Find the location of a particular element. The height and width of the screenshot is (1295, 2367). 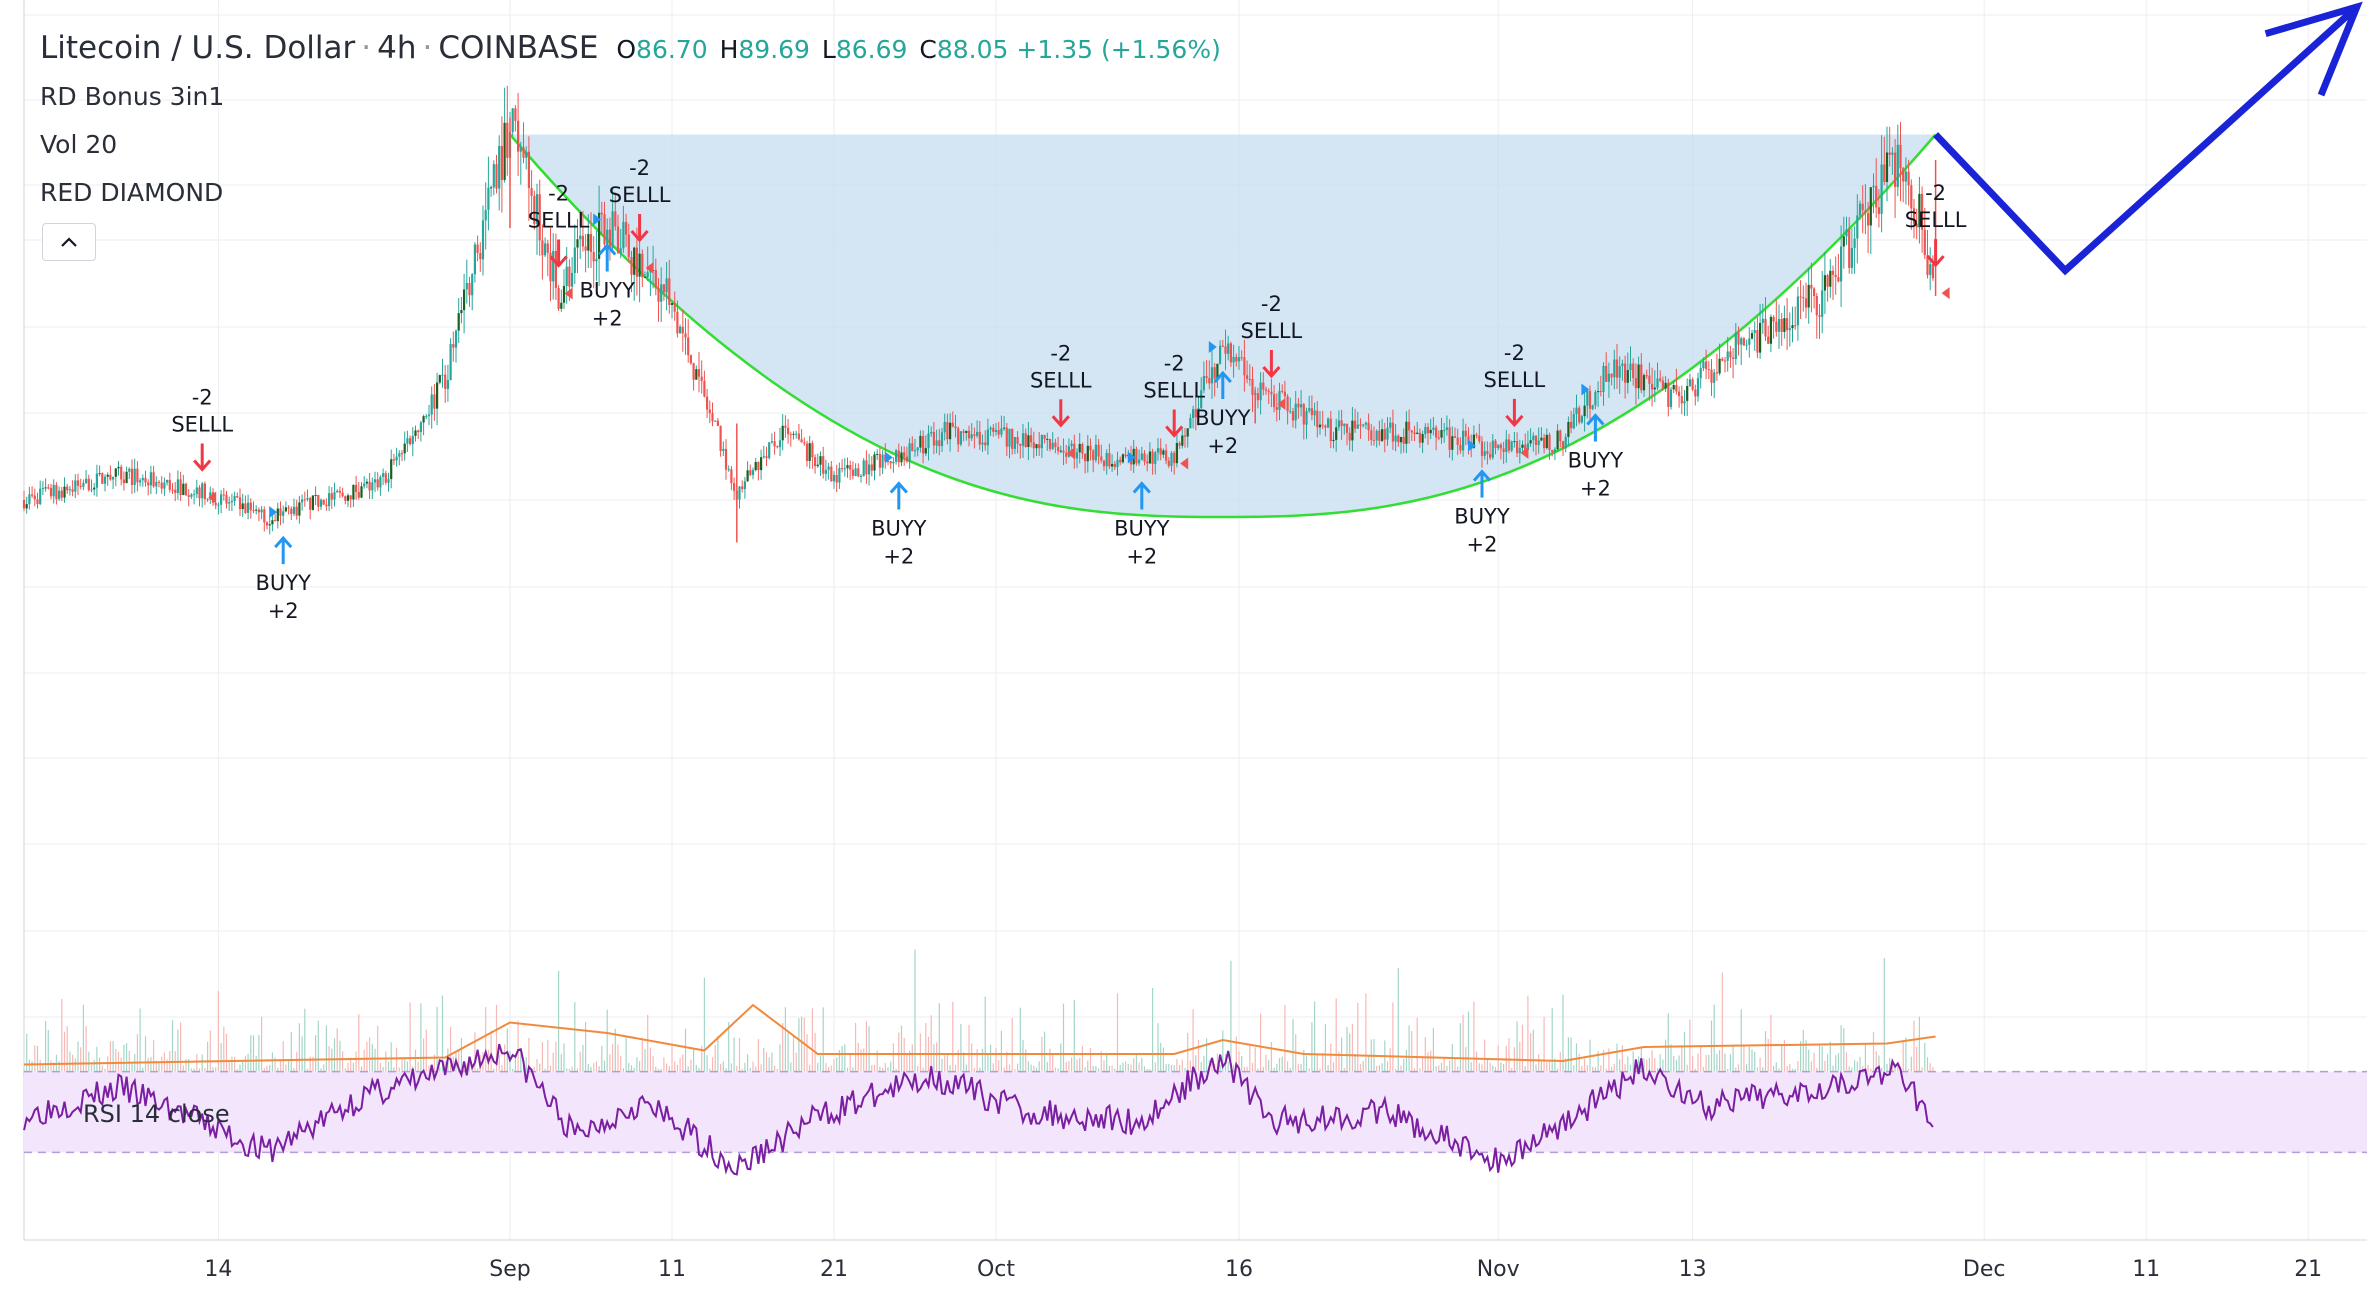

collapse-legend-button is located at coordinates (69, 242).